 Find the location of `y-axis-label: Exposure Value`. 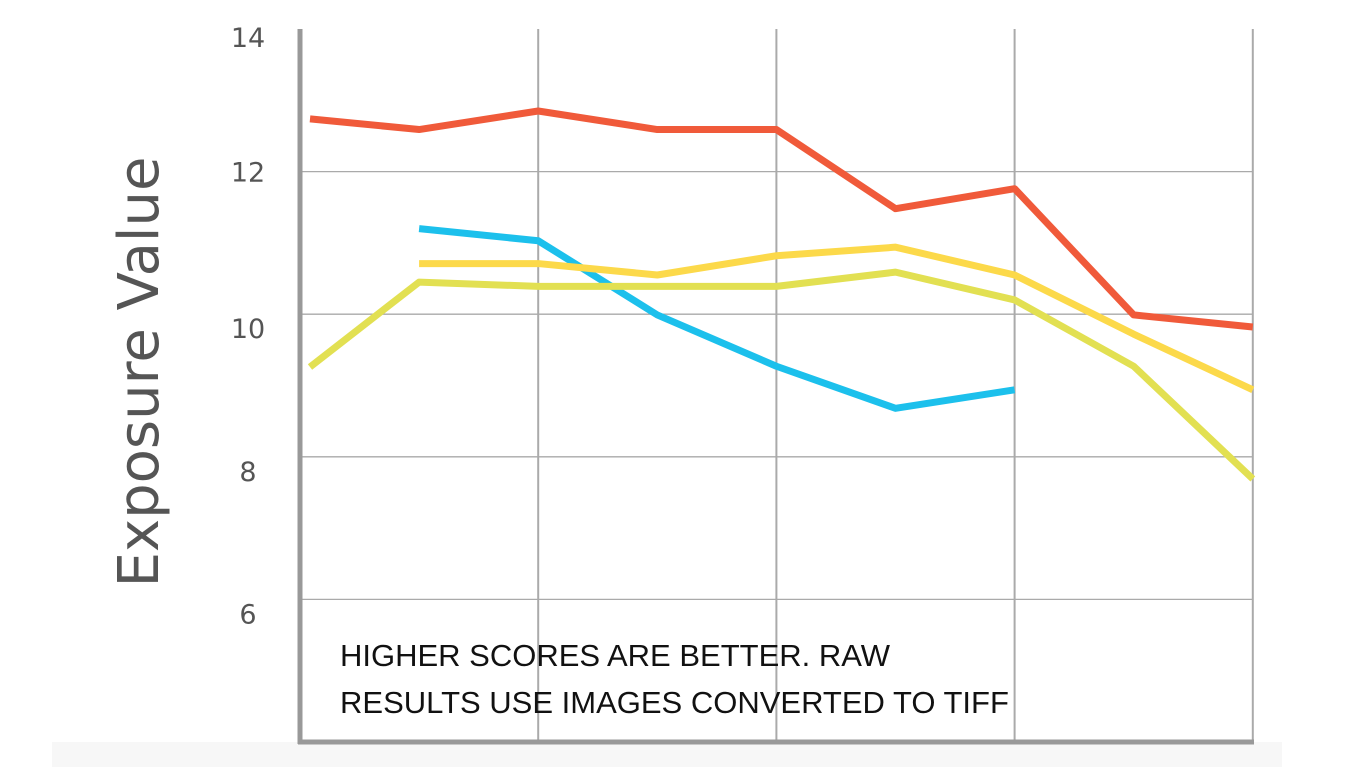

y-axis-label: Exposure Value is located at coordinates (139, 372).